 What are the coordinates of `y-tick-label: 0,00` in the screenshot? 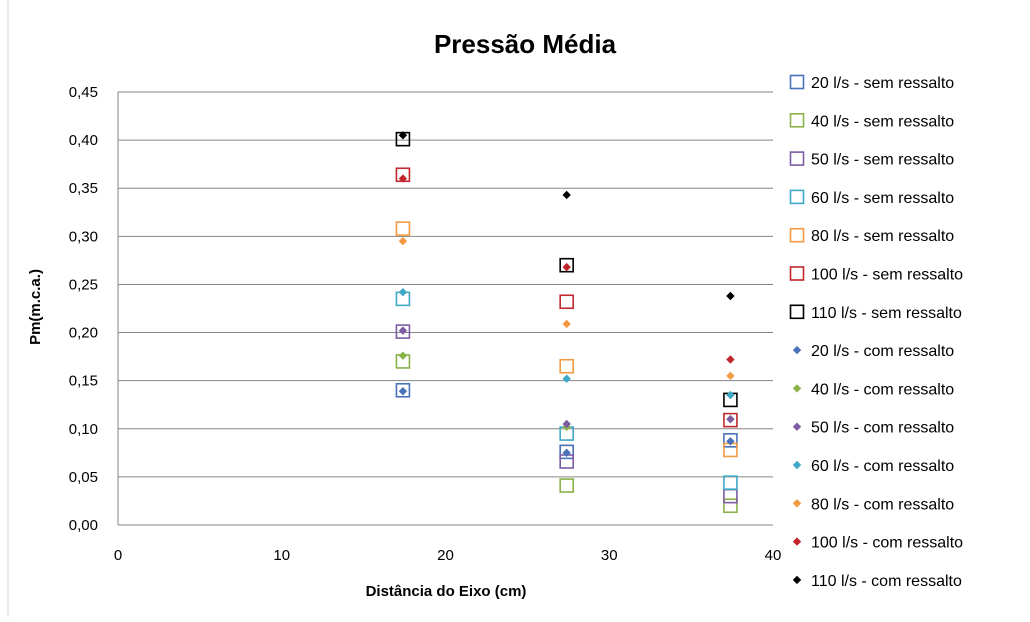 It's located at (83, 525).